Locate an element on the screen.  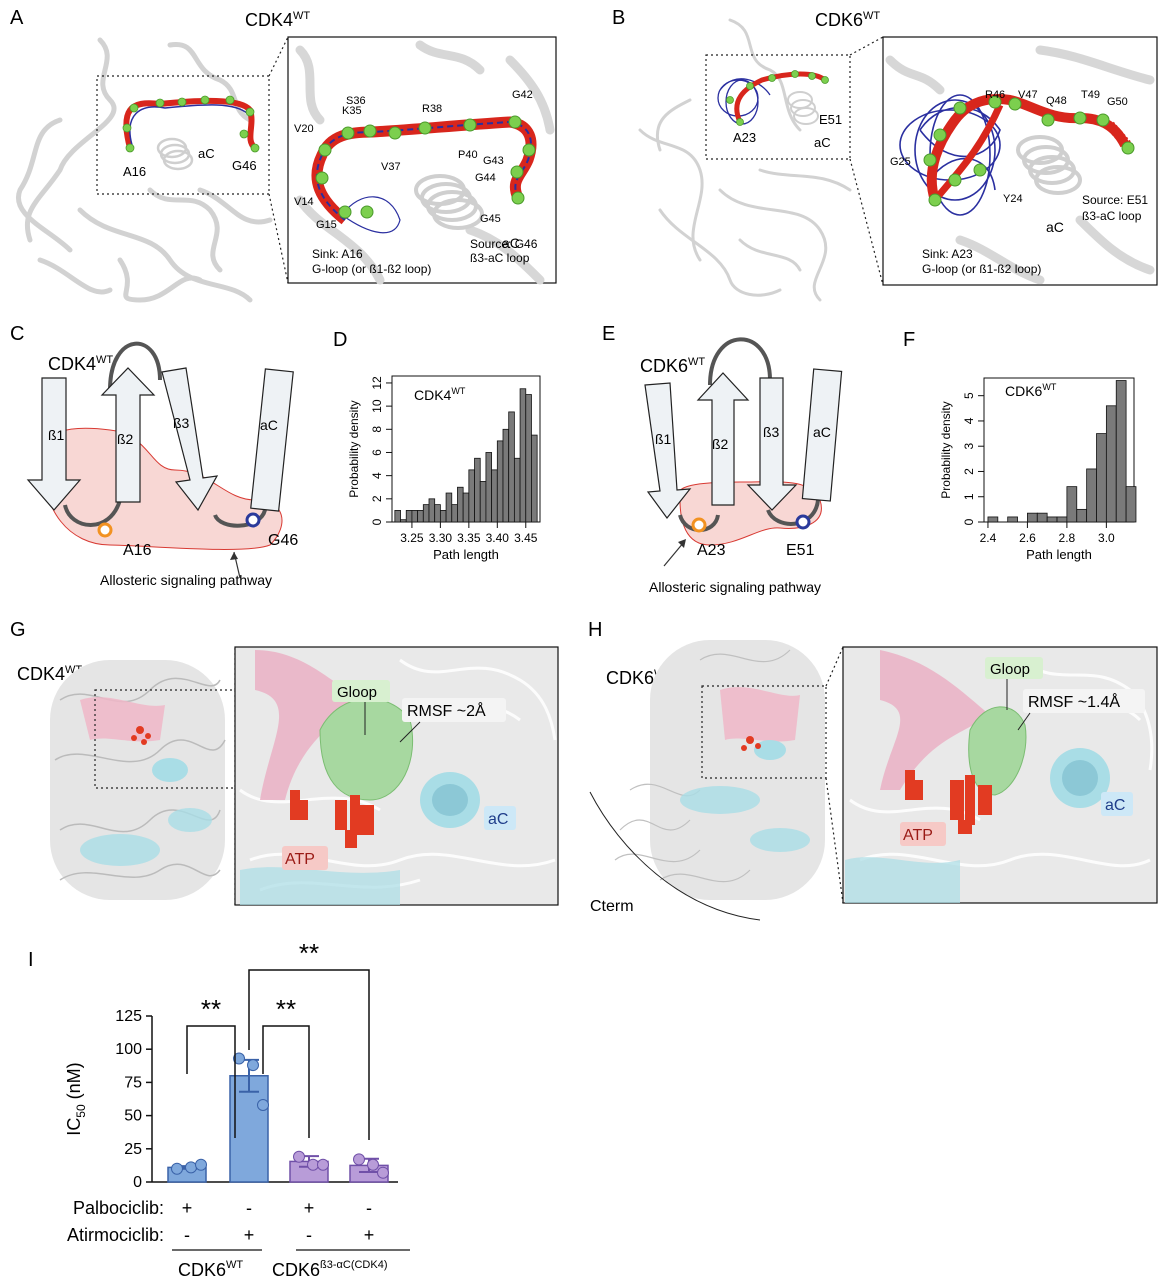
panel-c-title: CDK4WT is located at coordinates (80, 364).